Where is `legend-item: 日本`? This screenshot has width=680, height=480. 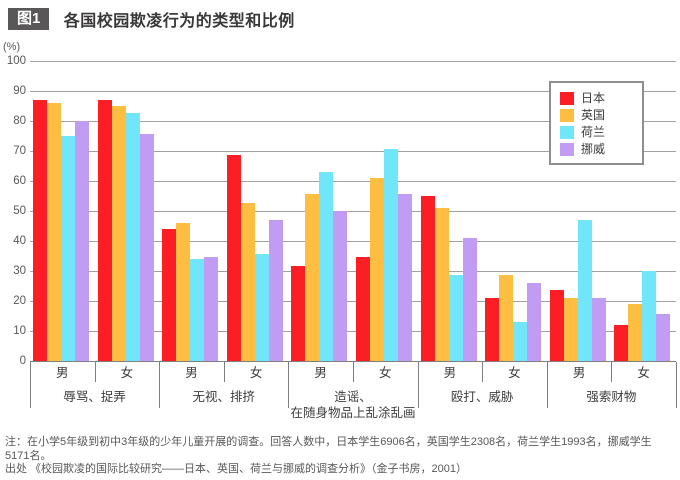 legend-item: 日本 is located at coordinates (597, 98).